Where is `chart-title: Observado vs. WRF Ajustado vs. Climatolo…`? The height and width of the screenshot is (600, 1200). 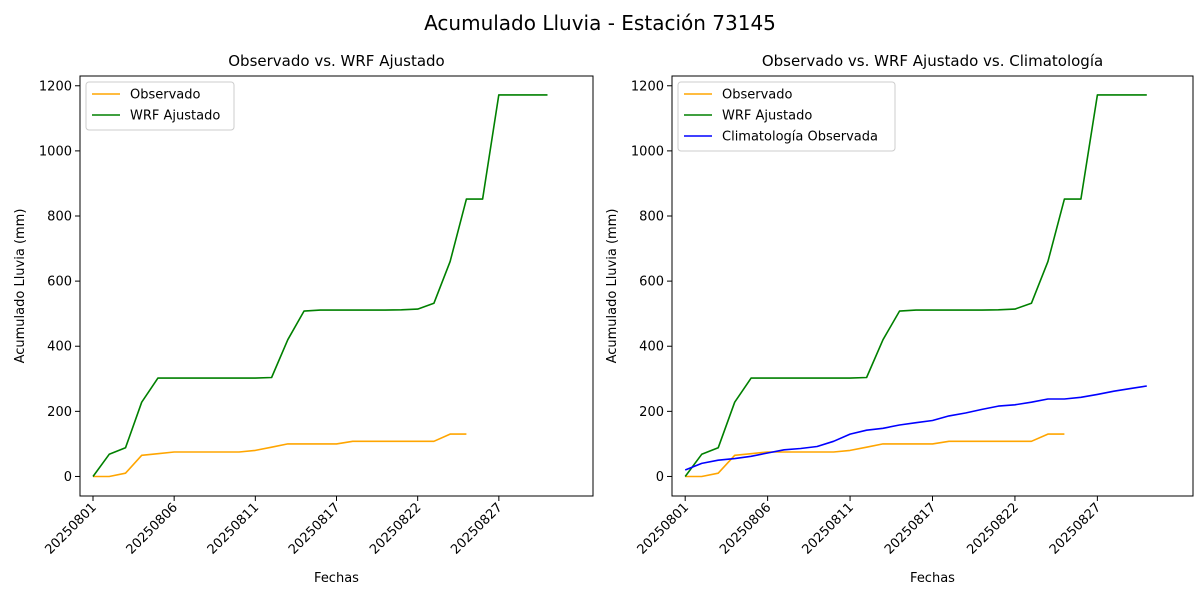
chart-title: Observado vs. WRF Ajustado vs. Climatolo… is located at coordinates (932, 61).